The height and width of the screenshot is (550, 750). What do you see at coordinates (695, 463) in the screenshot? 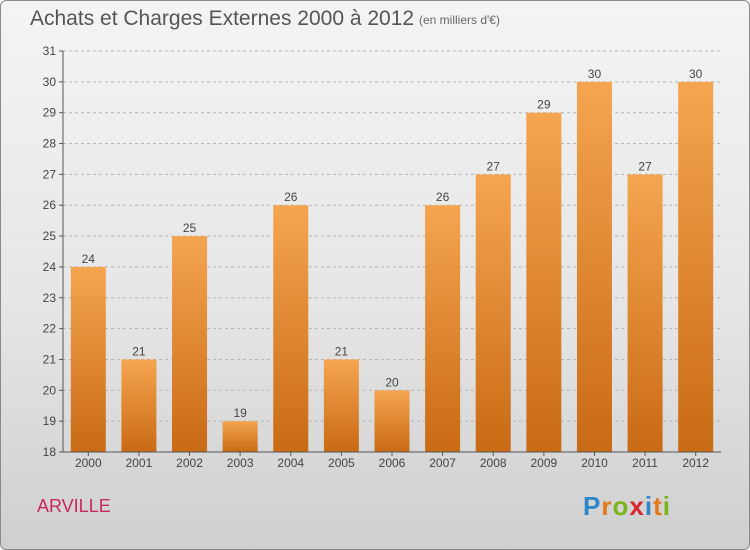
I see `x-tick-label: 2012` at bounding box center [695, 463].